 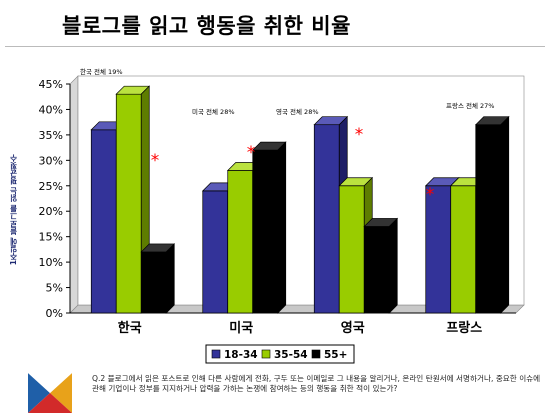 What do you see at coordinates (51, 211) in the screenshot?
I see `y-tick-label: 20%` at bounding box center [51, 211].